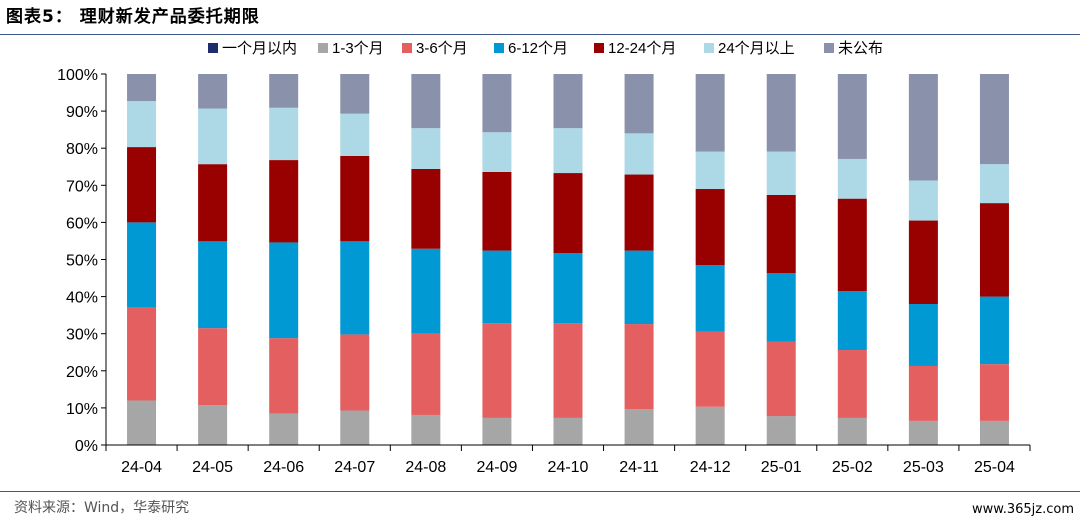 Image resolution: width=1080 pixels, height=527 pixels. I want to click on x-tick-label: 24-11, so click(639, 467).